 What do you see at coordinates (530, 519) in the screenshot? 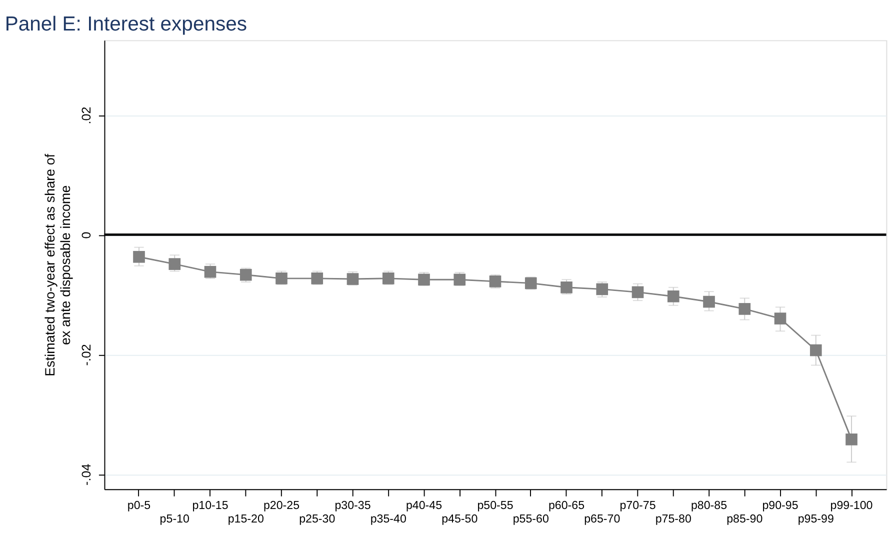
I see `x-tick-label: p55-60` at bounding box center [530, 519].